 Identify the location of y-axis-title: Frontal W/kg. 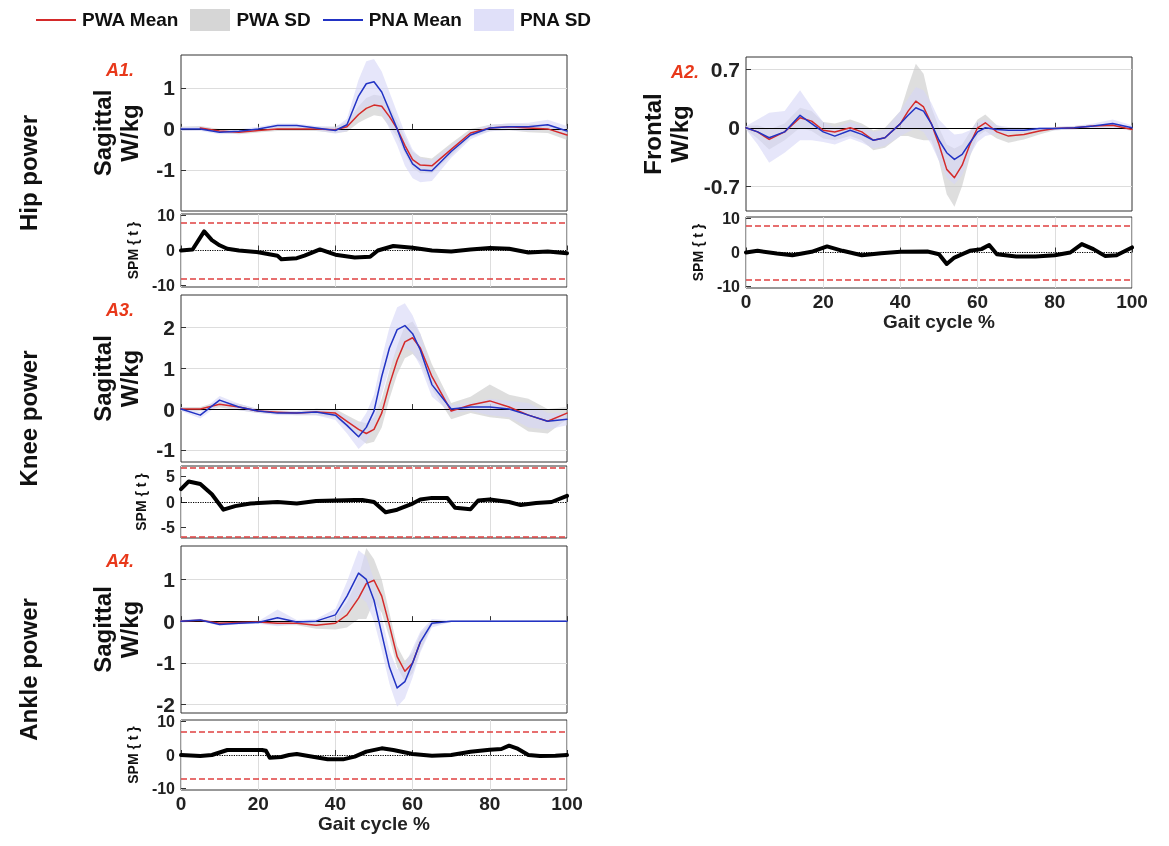
(665, 134).